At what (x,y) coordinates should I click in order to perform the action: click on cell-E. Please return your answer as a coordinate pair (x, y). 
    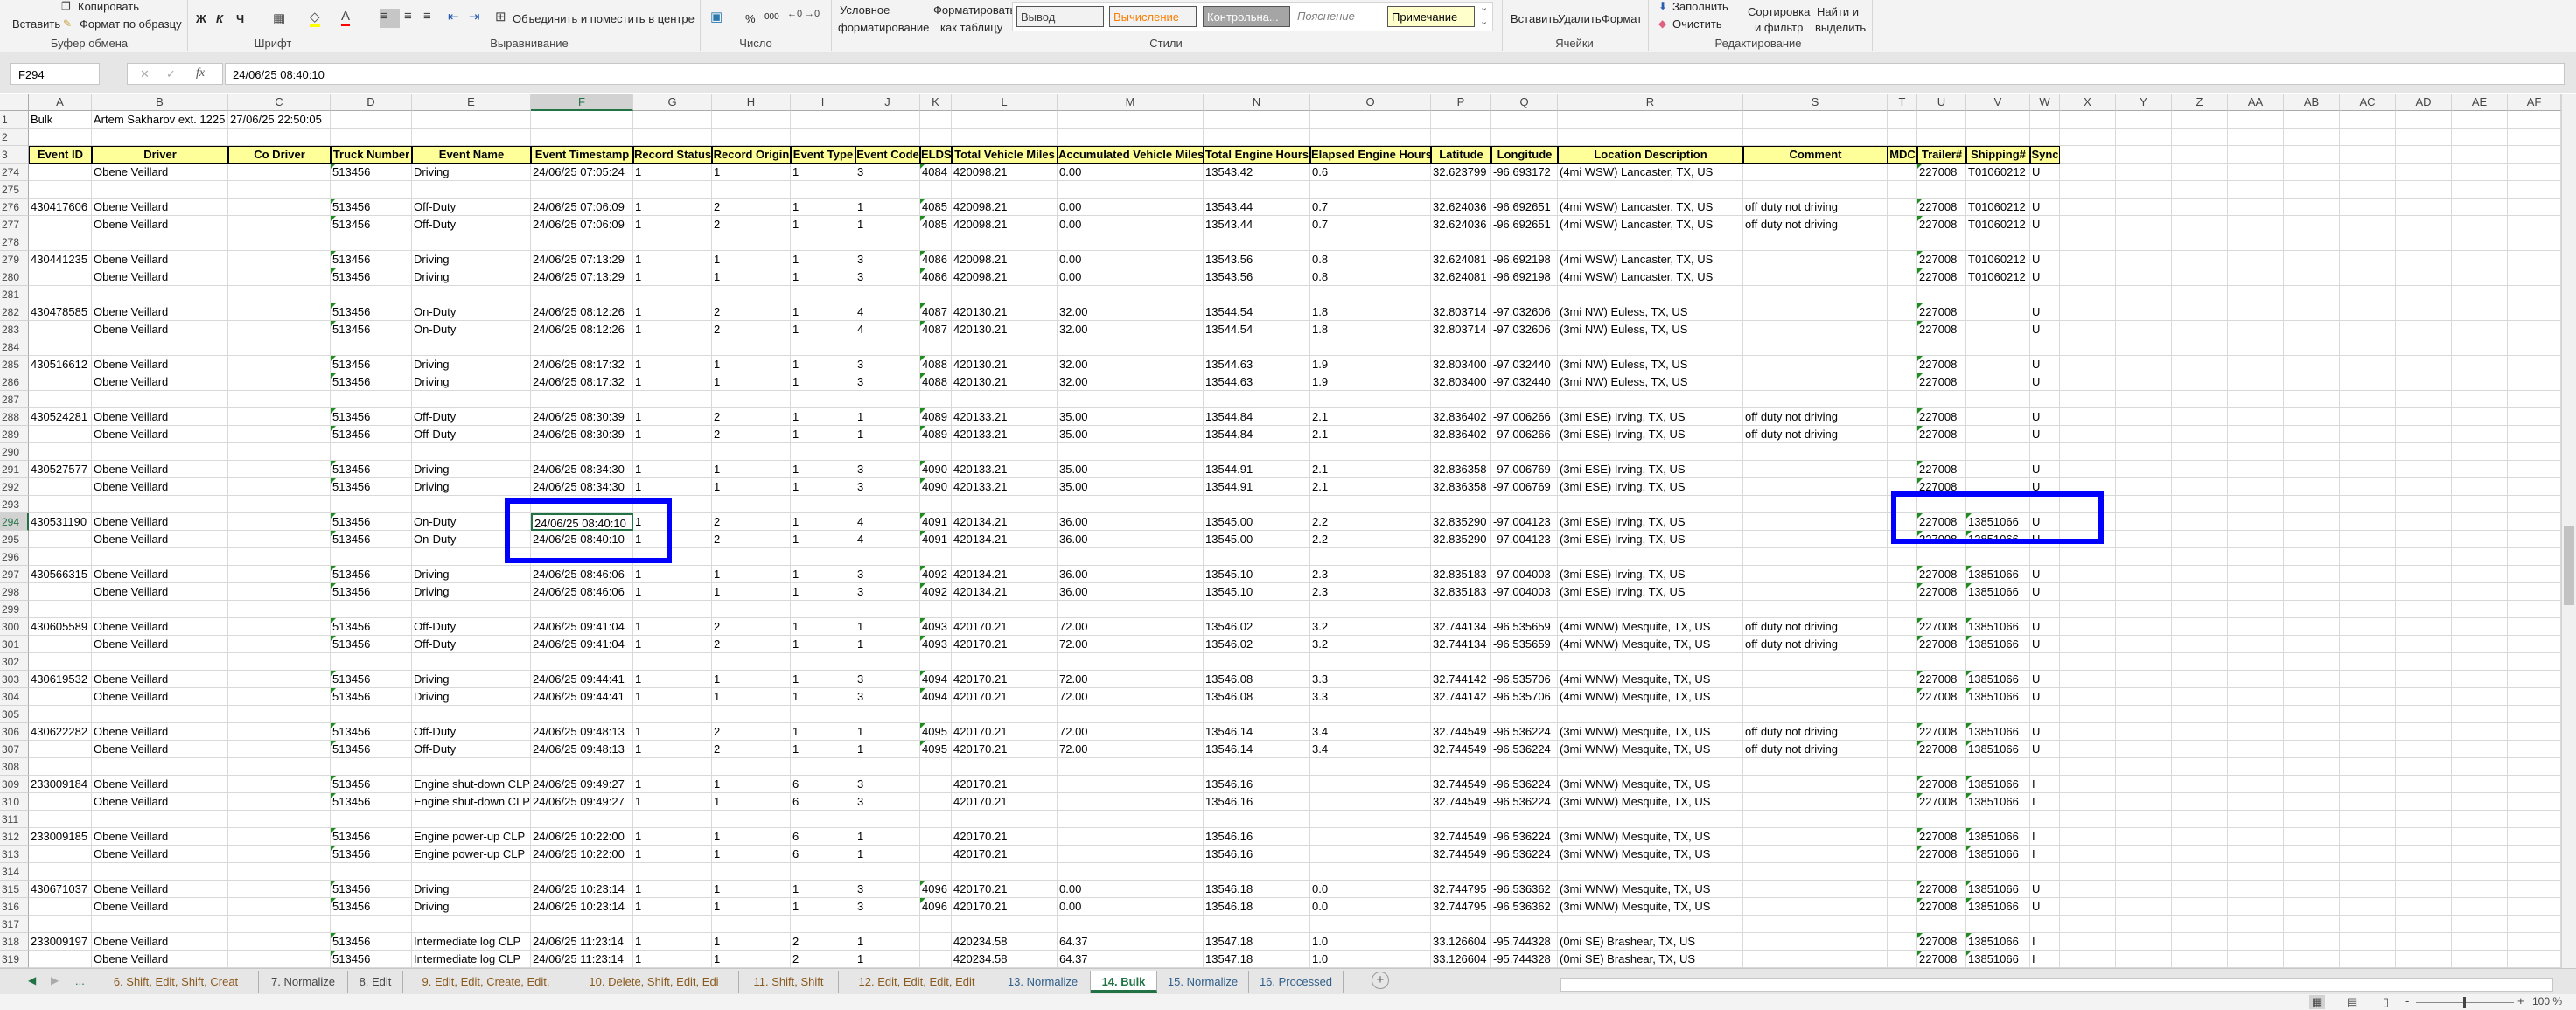
    Looking at the image, I should click on (471, 347).